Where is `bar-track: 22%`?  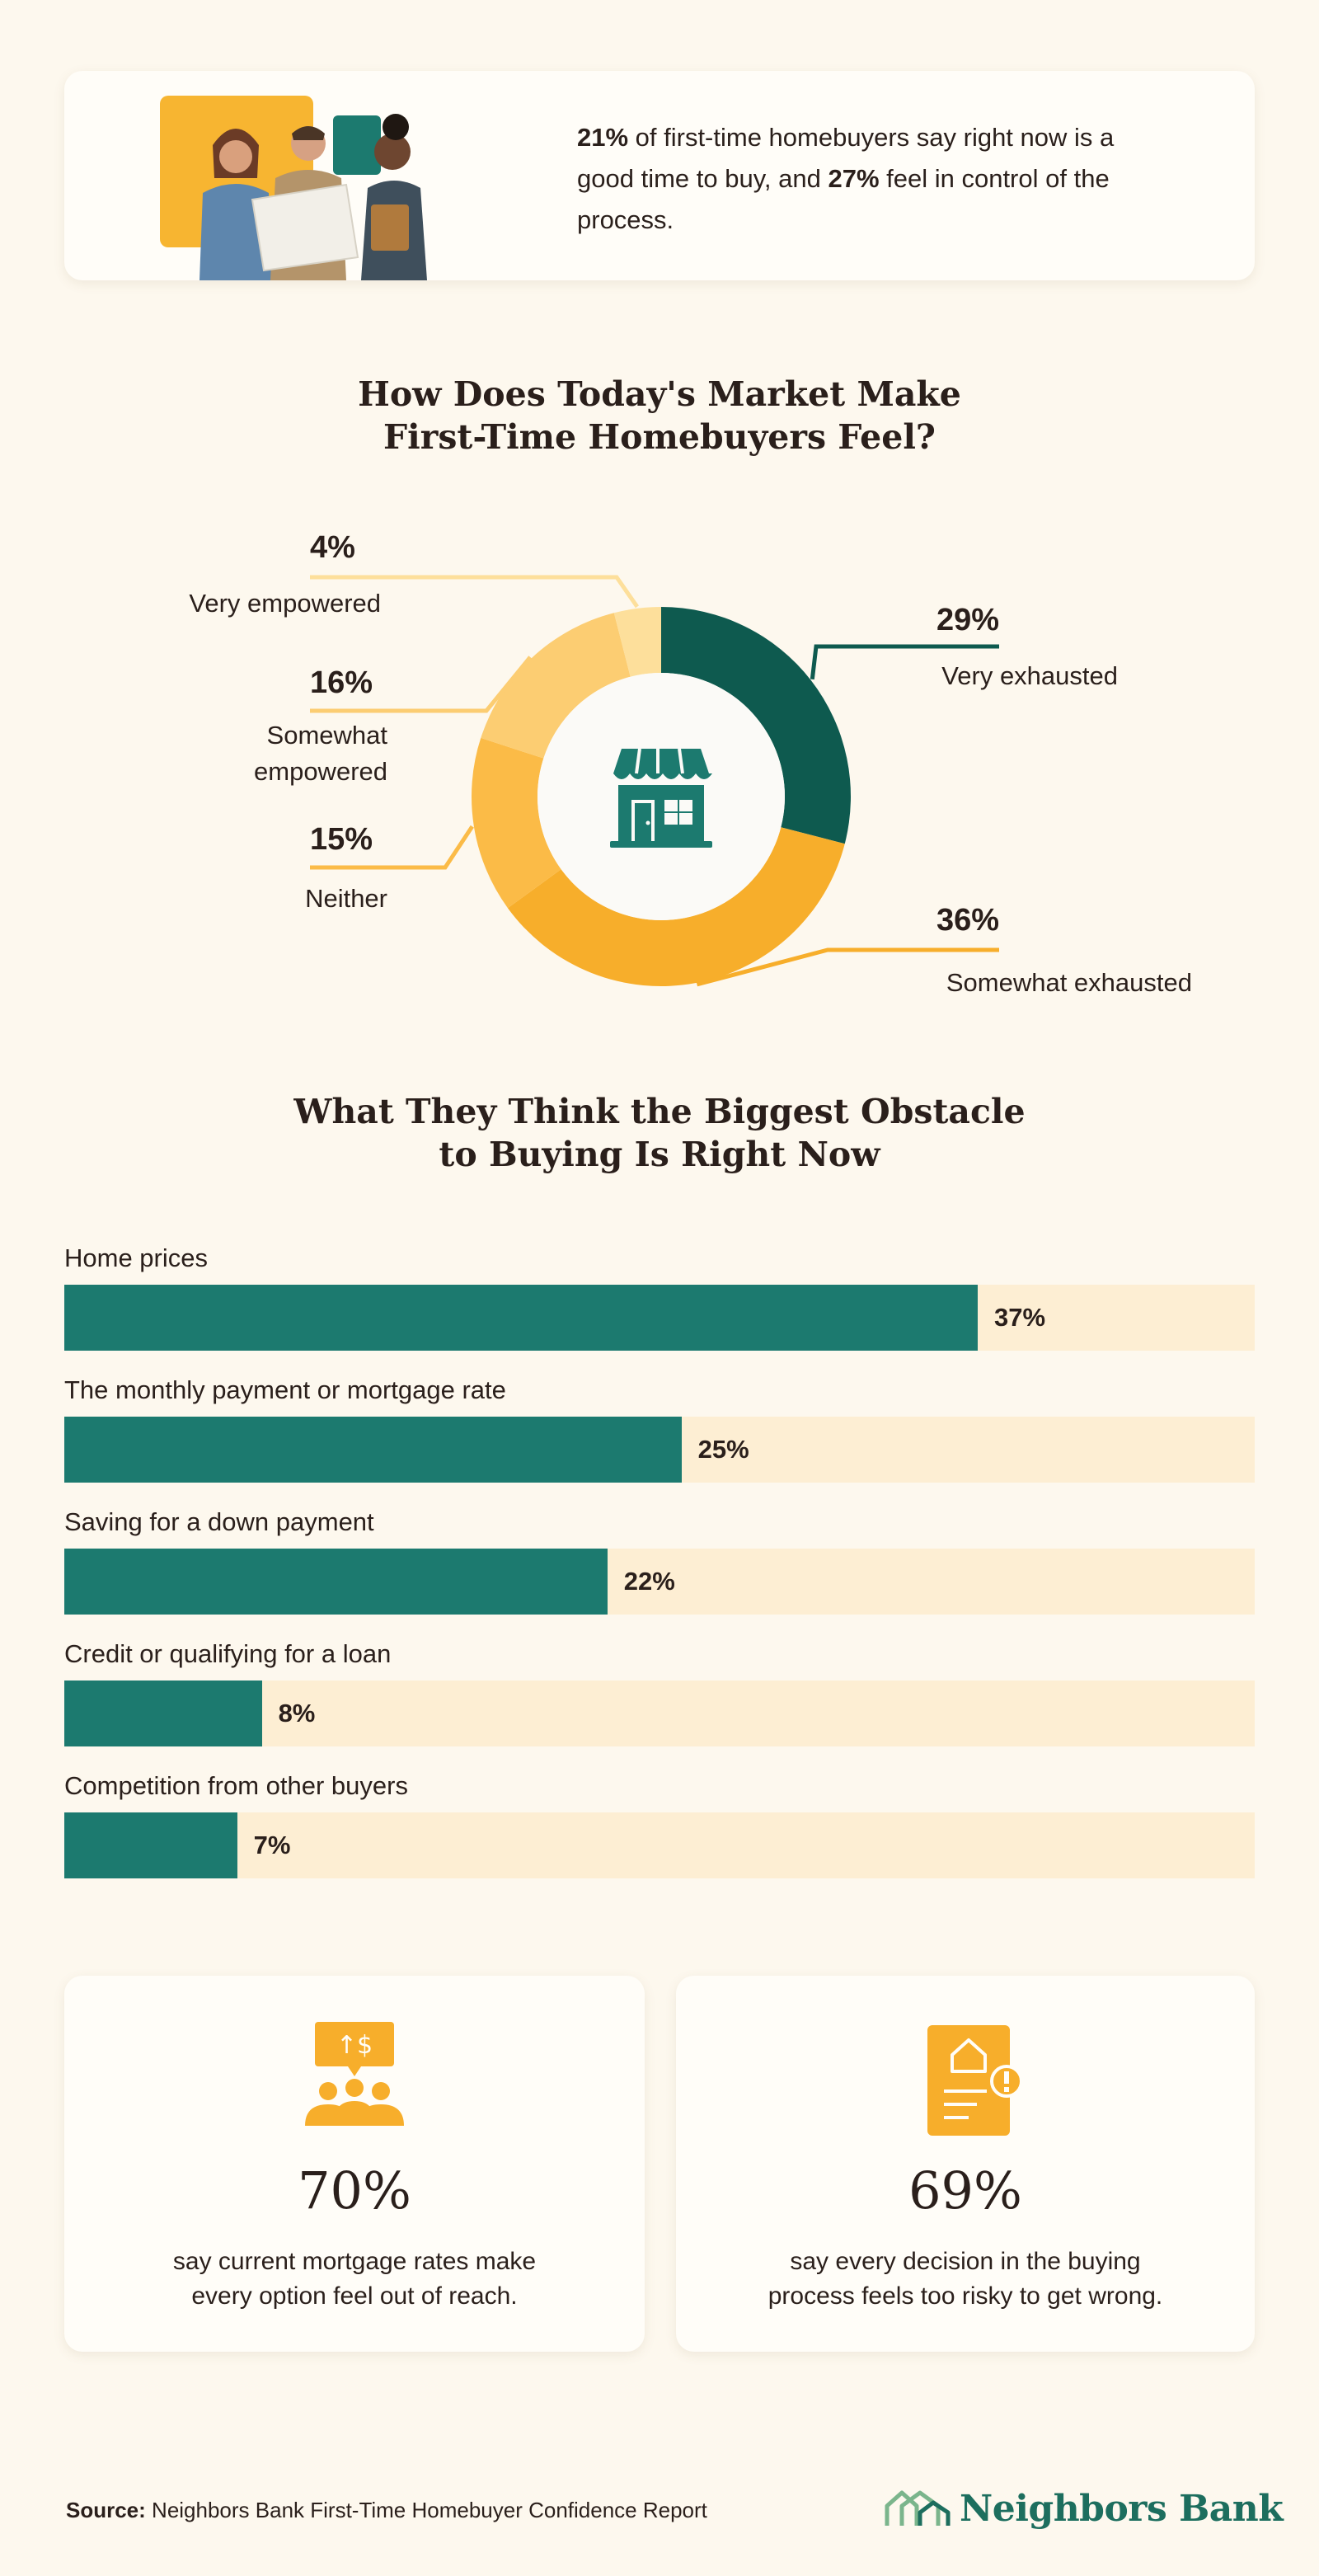 bar-track: 22% is located at coordinates (659, 1582).